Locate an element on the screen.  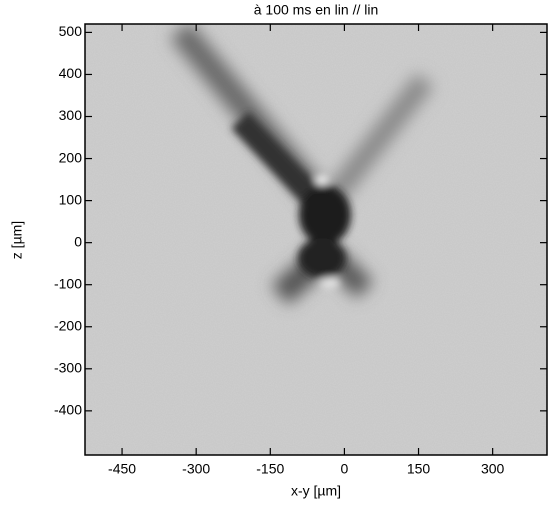
x-tick-label: -300 is located at coordinates (196, 469).